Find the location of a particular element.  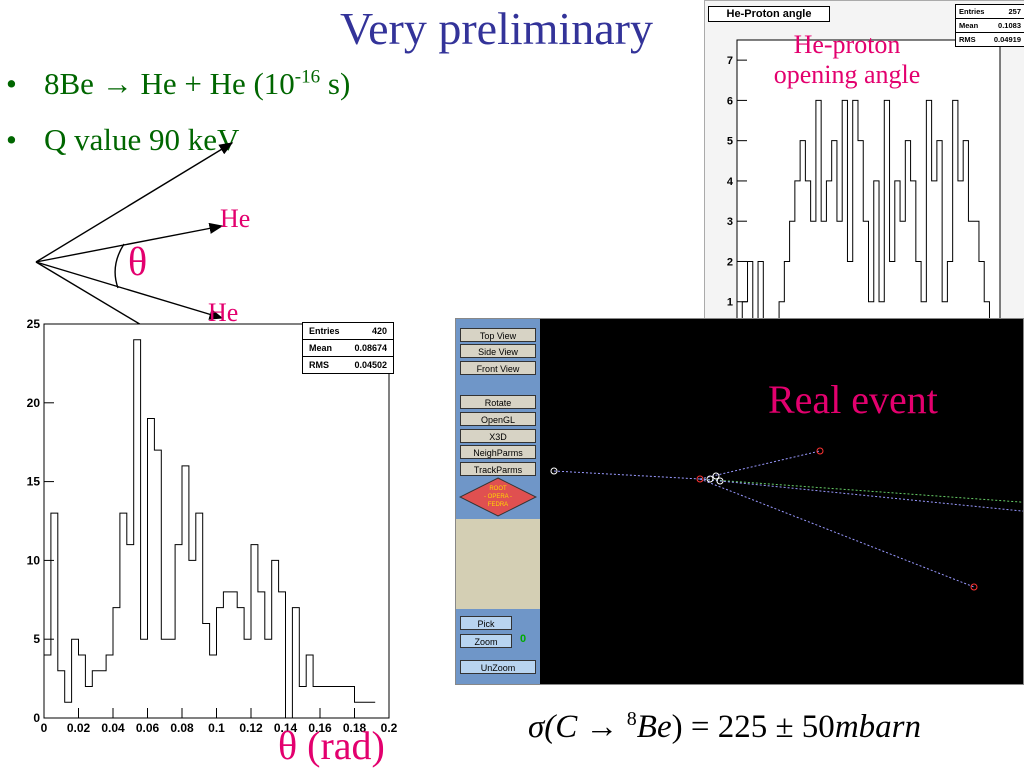

y-tick-label: 15 is located at coordinates (34, 482).